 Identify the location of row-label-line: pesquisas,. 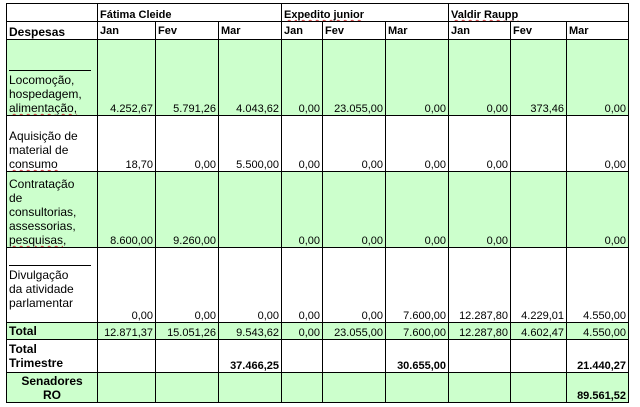
(52, 240).